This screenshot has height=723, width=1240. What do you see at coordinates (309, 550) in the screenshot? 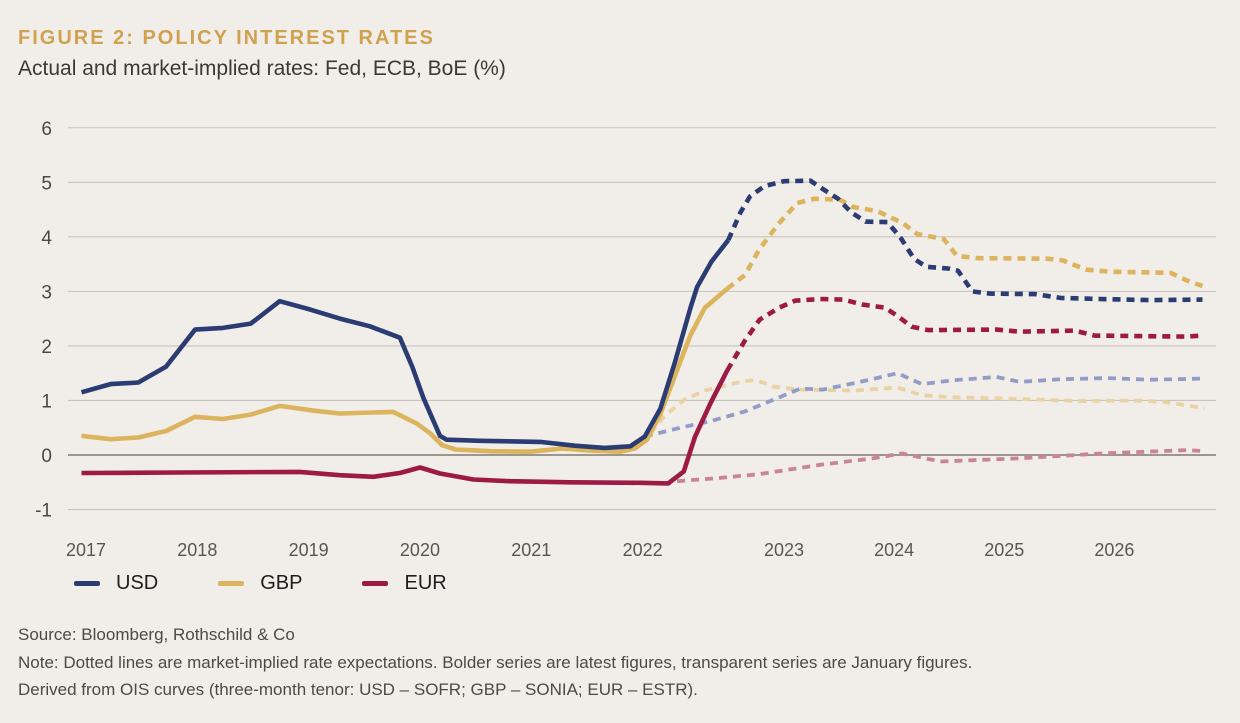
I see `x-tick-label: 2019` at bounding box center [309, 550].